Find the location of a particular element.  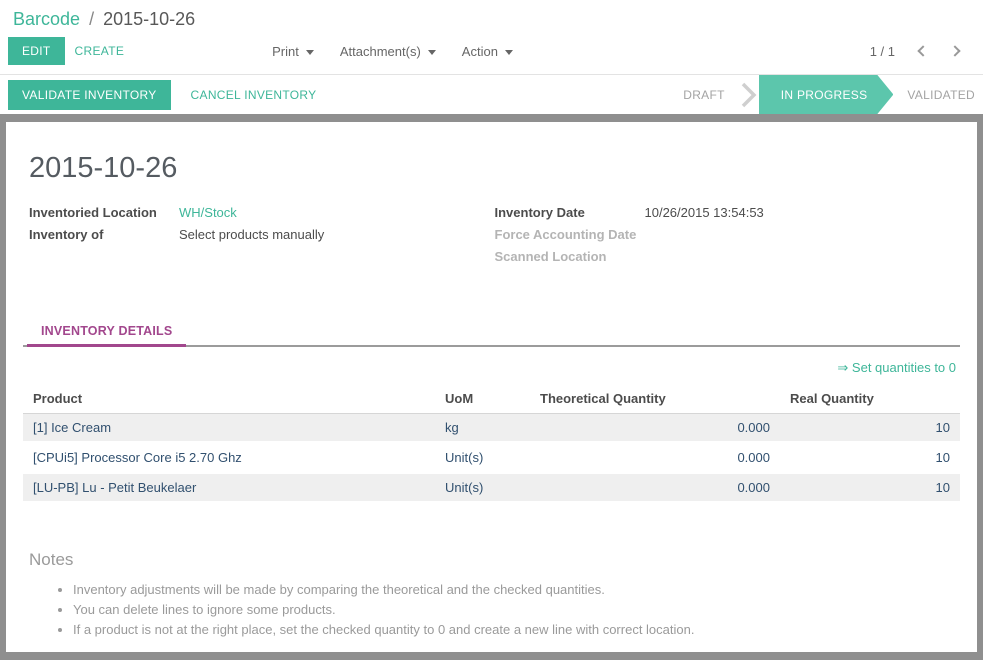

status-in-progress: IN PROGRESS is located at coordinates (826, 94).